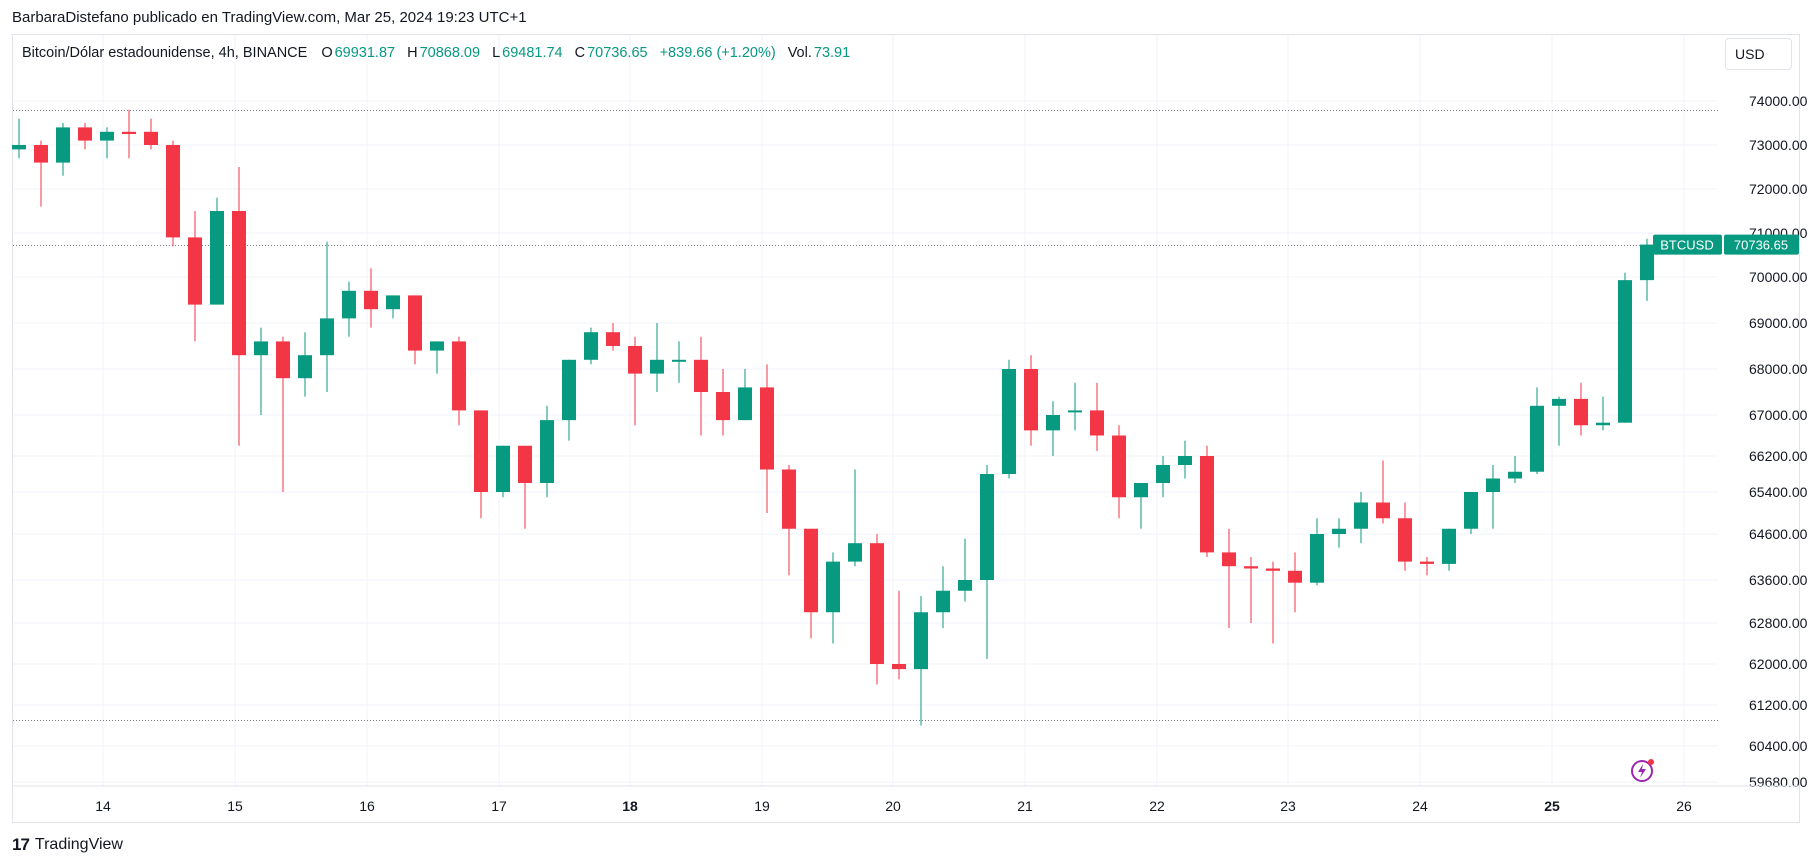 This screenshot has width=1814, height=866. Describe the element at coordinates (762, 806) in the screenshot. I see `time-tick-label: 19` at that location.